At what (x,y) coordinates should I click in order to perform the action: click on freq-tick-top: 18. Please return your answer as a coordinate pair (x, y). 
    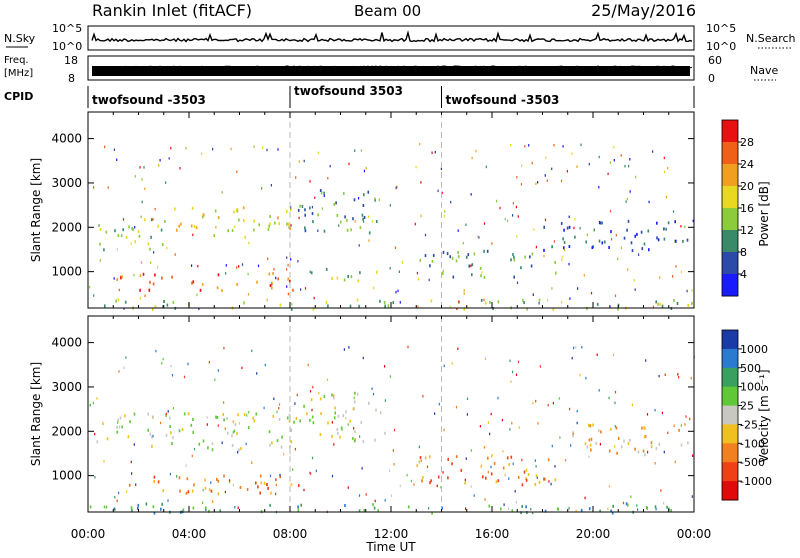
    Looking at the image, I should click on (71, 60).